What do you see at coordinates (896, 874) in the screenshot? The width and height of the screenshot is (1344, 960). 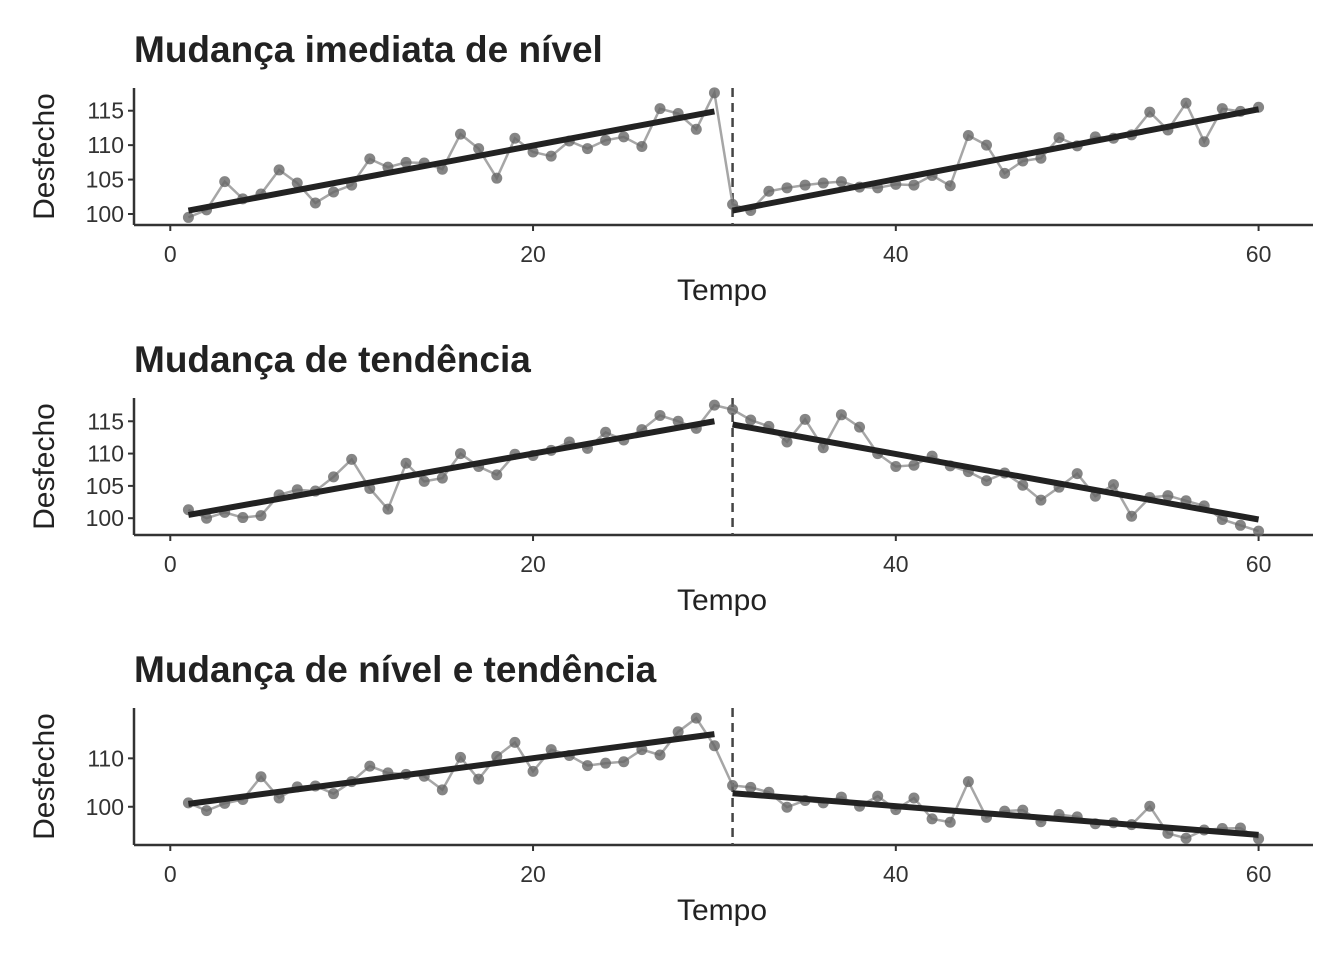 I see `x-tick-label: 40` at bounding box center [896, 874].